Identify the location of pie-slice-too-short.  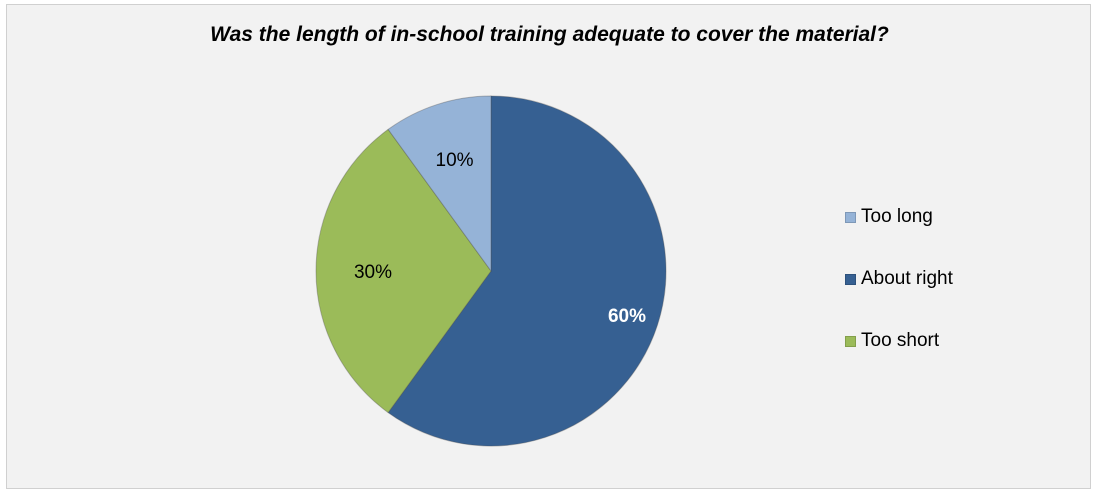
(403, 271).